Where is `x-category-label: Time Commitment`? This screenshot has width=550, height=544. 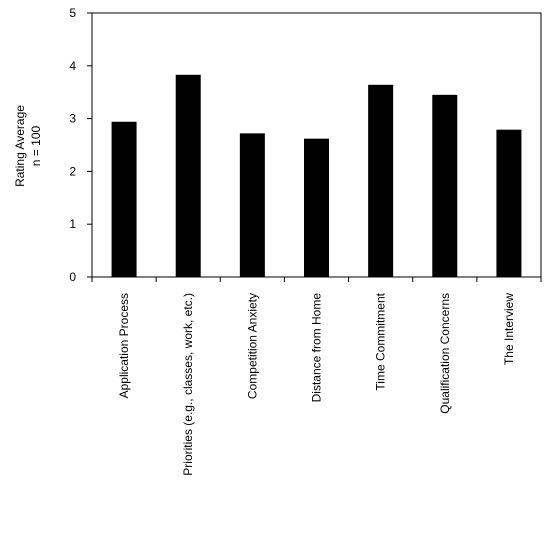
x-category-label: Time Commitment is located at coordinates (381, 341).